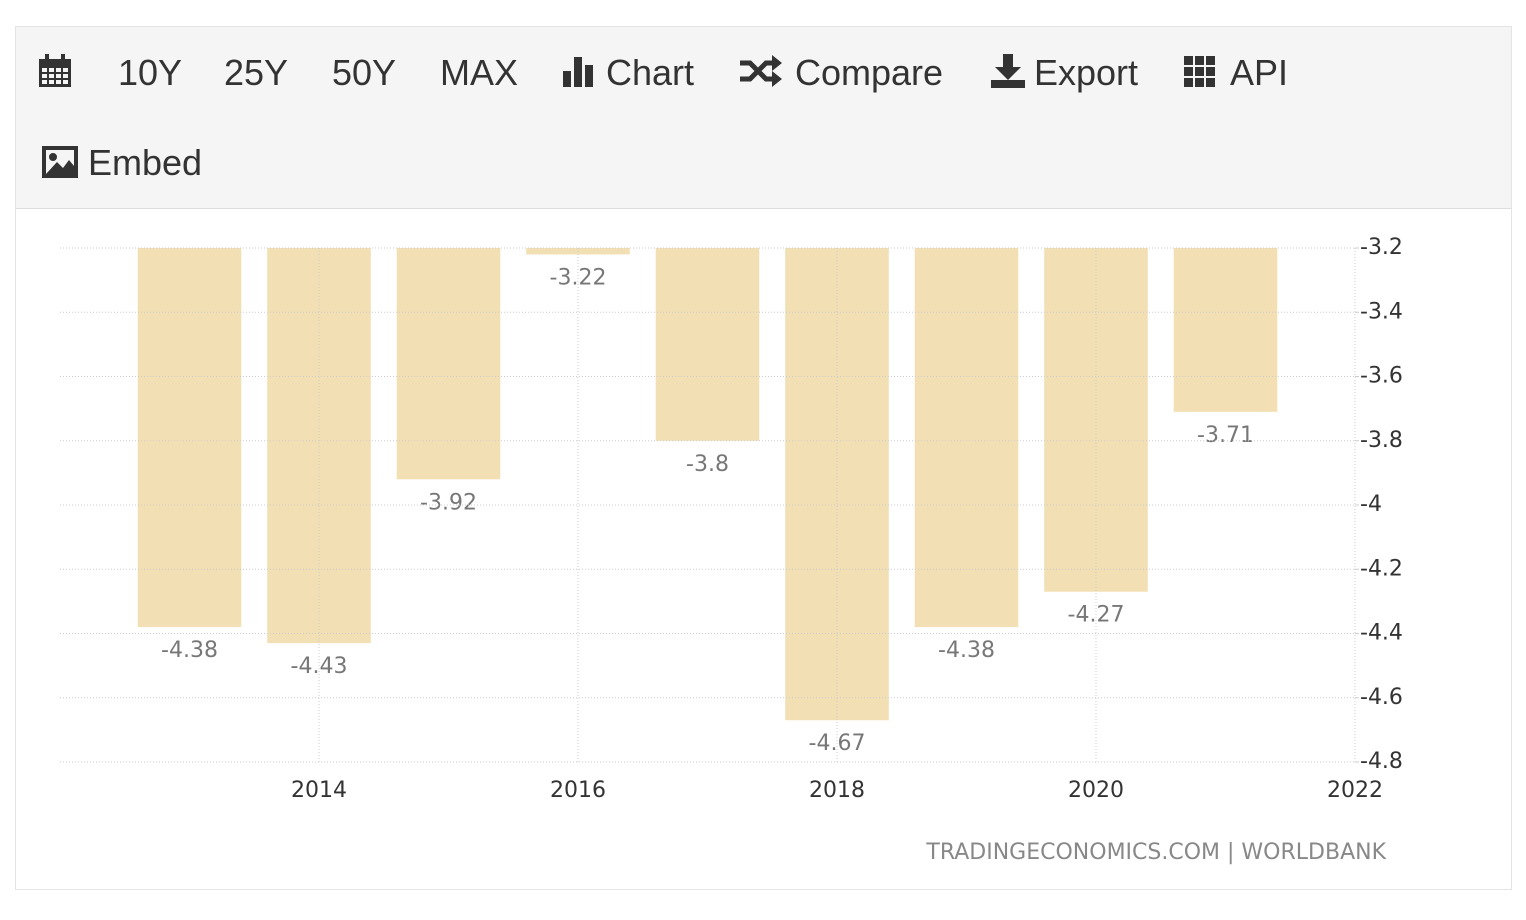  I want to click on y-tick-label: -4.2, so click(1381, 568).